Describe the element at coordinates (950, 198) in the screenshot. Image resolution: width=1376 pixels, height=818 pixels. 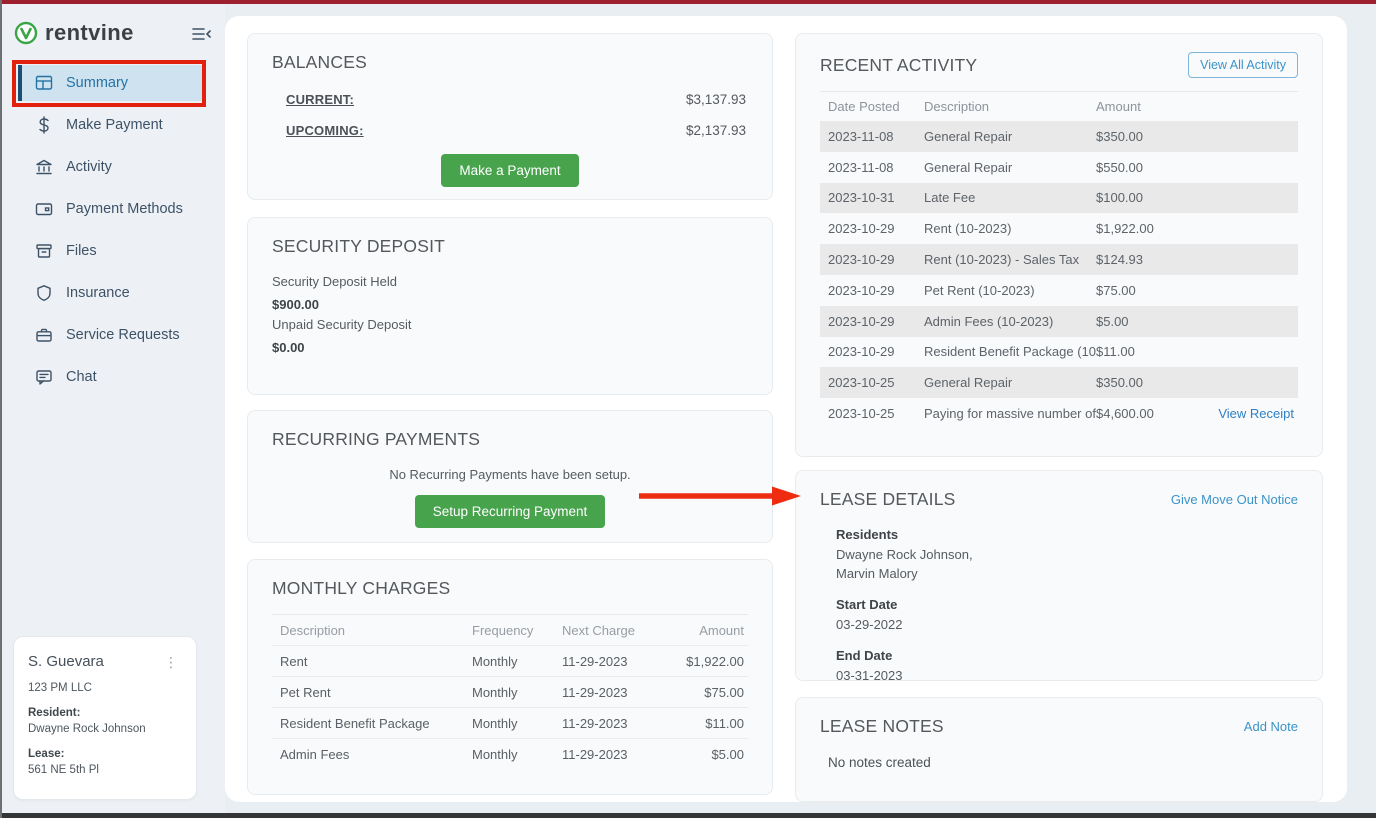
I see `activity-description-cell: Late Fee` at that location.